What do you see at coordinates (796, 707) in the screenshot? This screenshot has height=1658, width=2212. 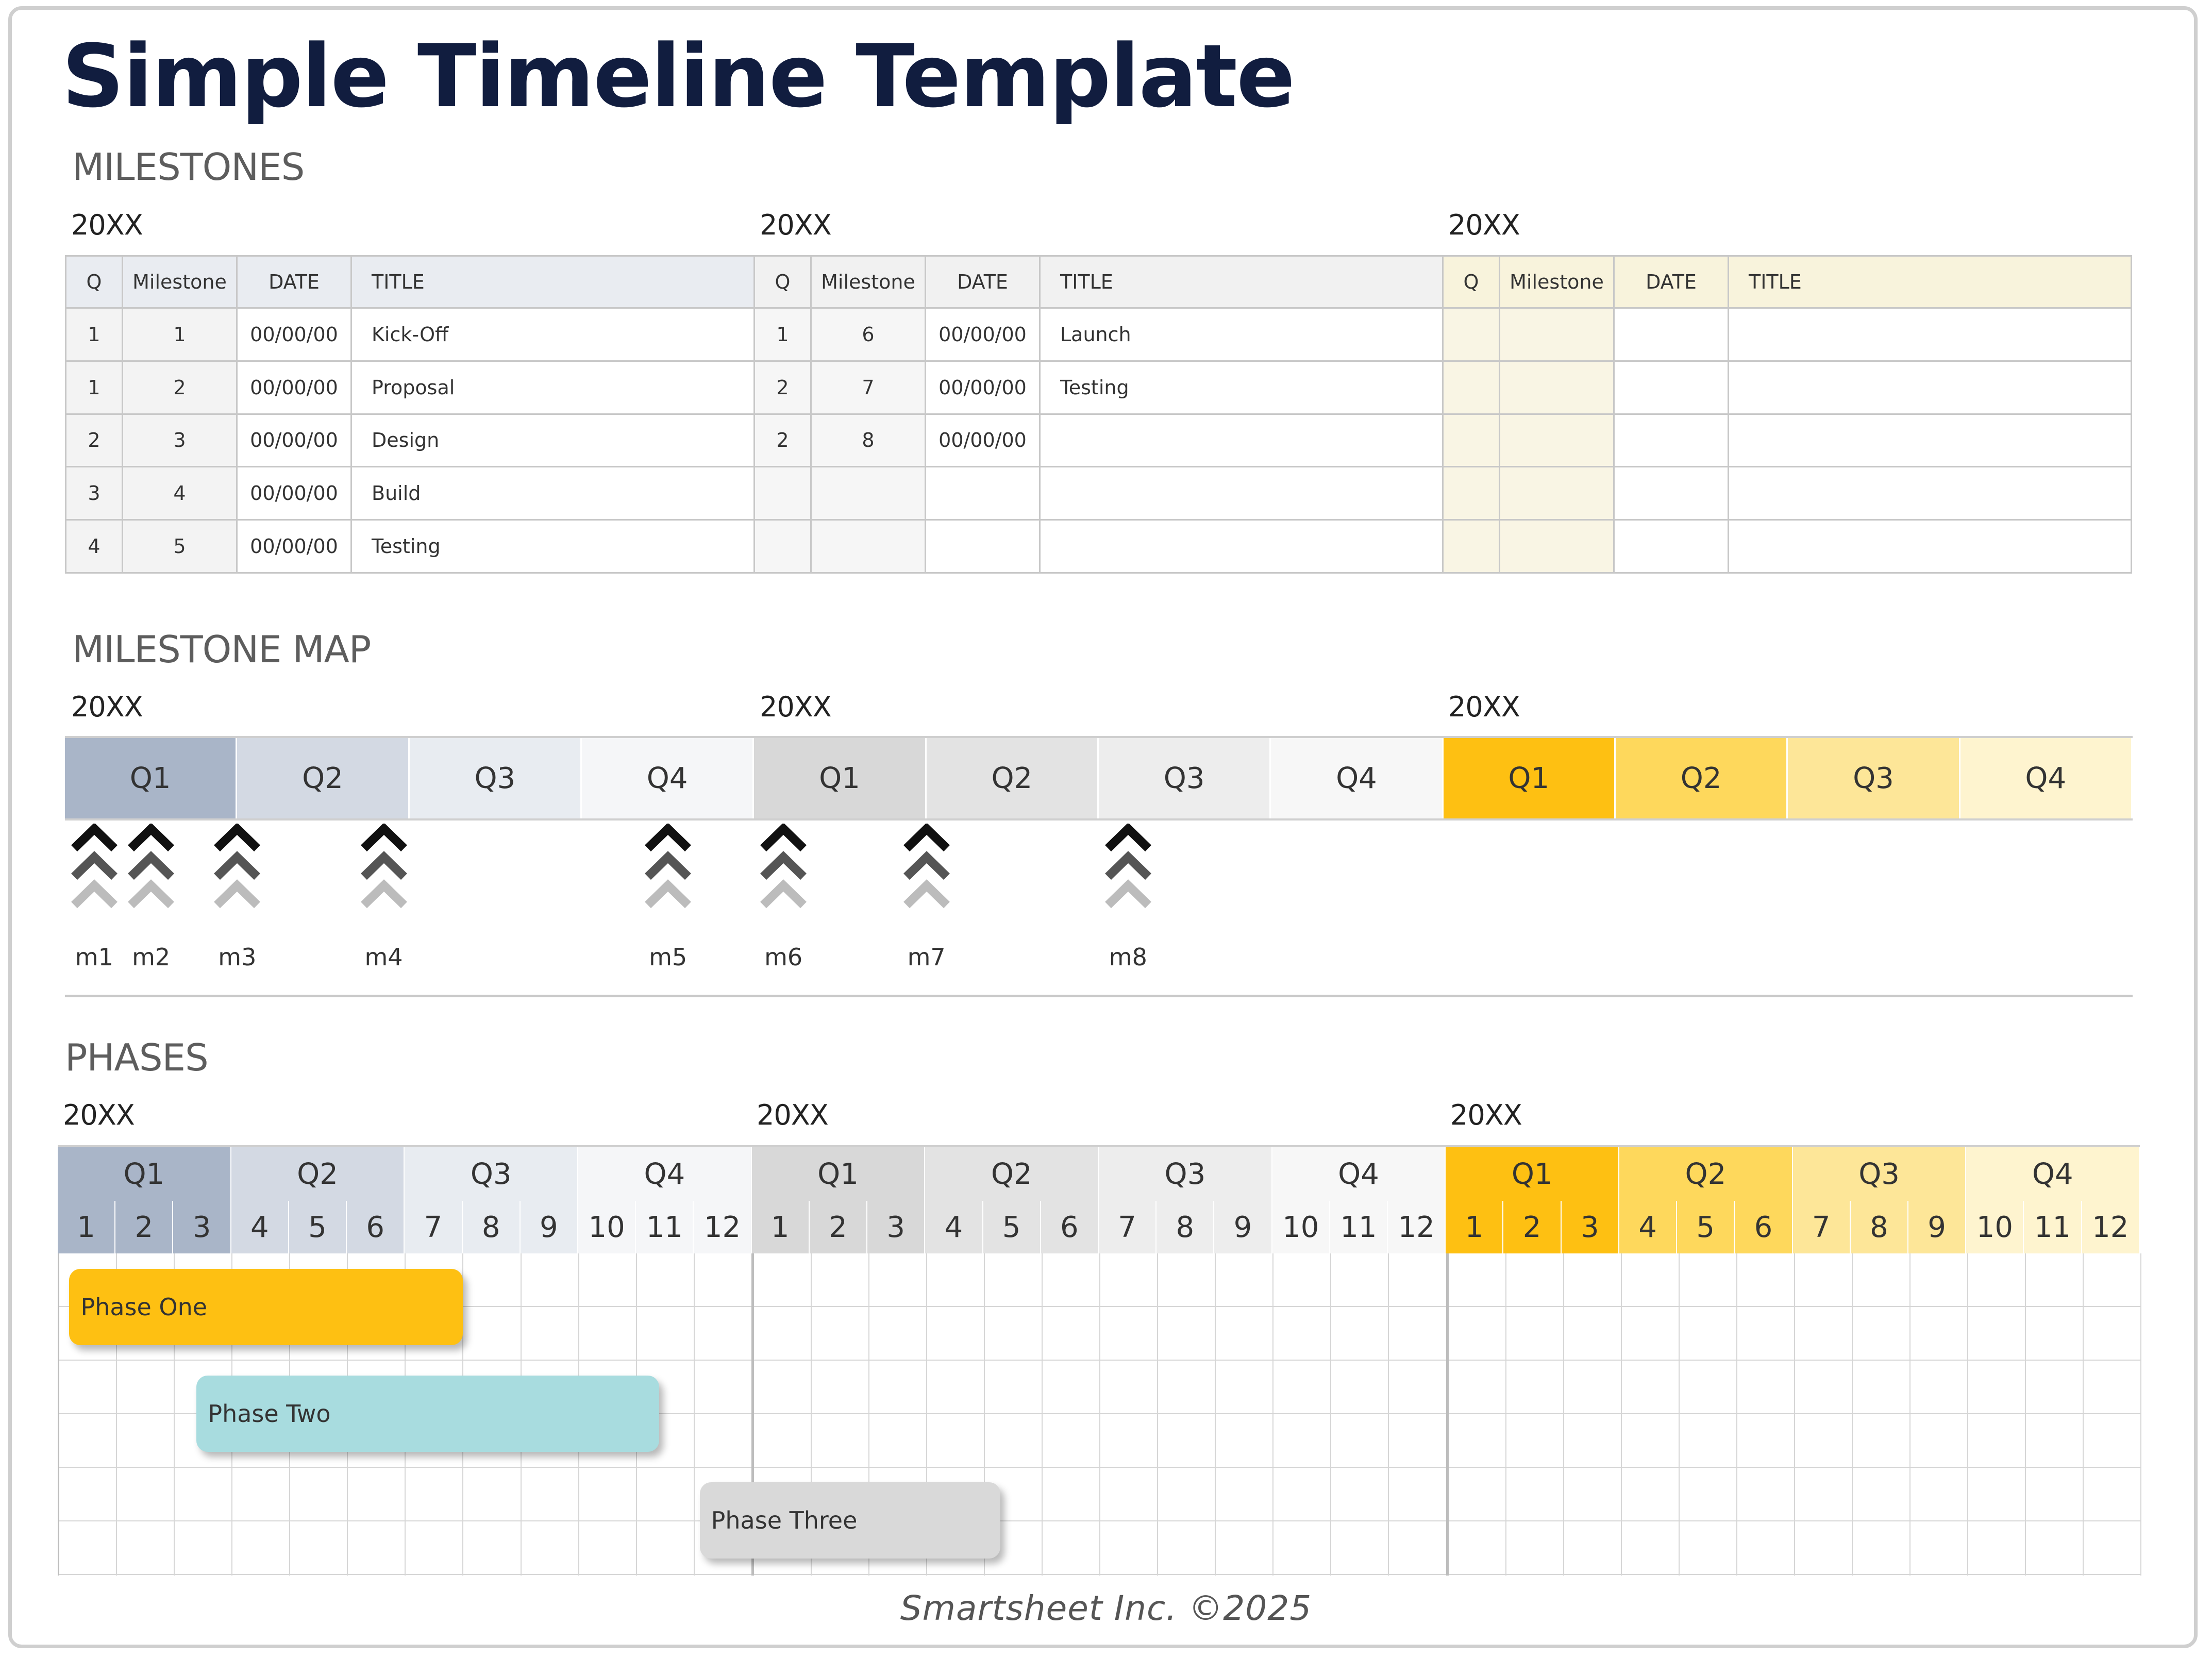 I see `map-year-2: 20XX` at bounding box center [796, 707].